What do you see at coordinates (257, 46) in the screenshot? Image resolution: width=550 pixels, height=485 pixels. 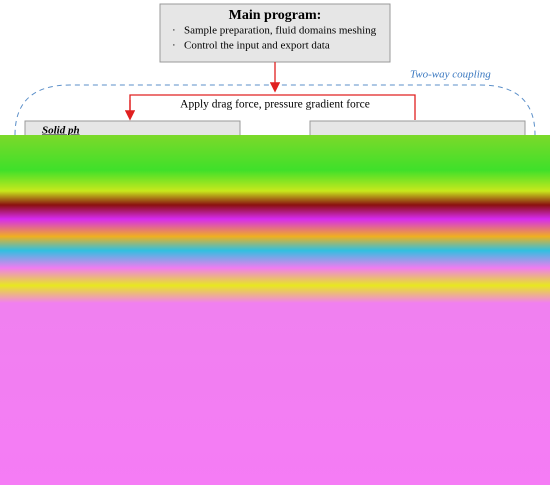 I see `main-item: Control the input and export data` at bounding box center [257, 46].